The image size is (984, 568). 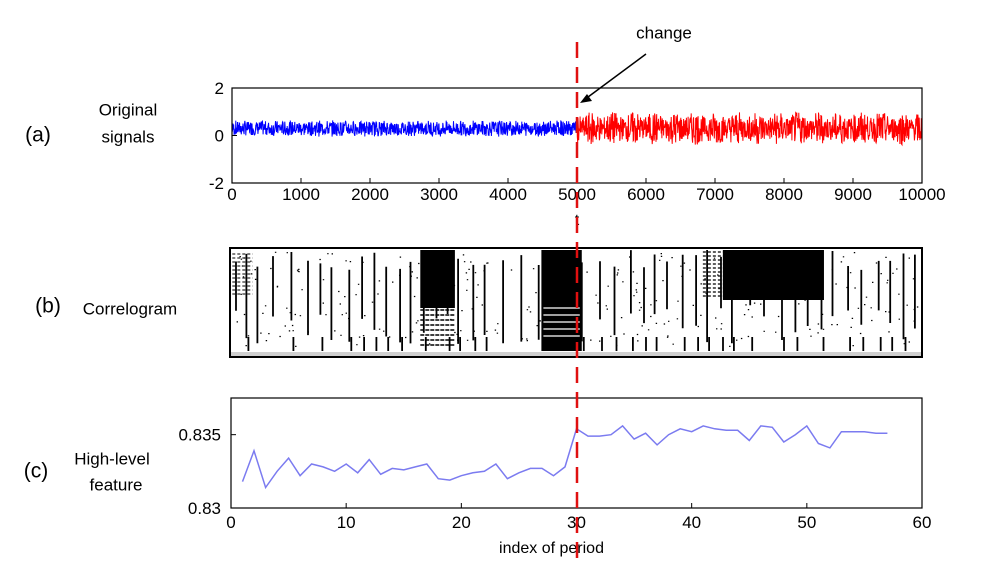 What do you see at coordinates (749, 129) in the screenshot?
I see `signal-series-after` at bounding box center [749, 129].